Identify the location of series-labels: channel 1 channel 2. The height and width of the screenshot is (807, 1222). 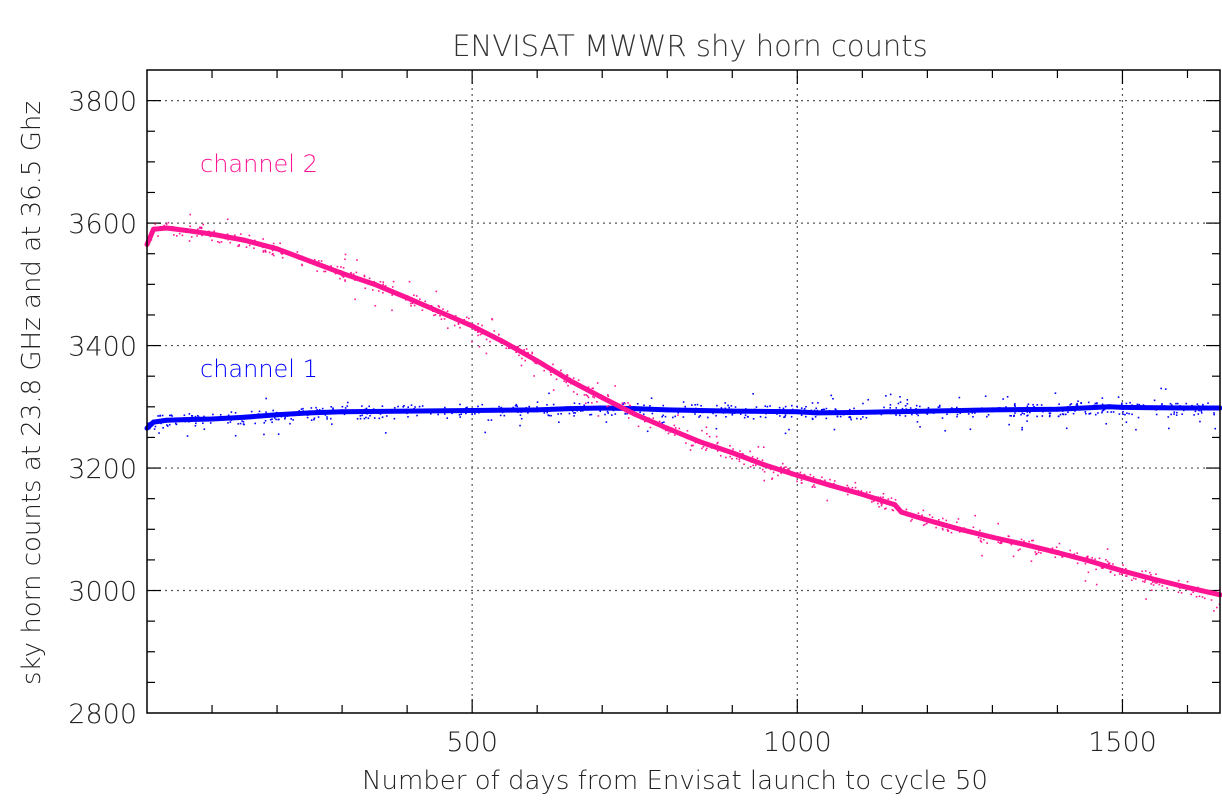
(259, 266).